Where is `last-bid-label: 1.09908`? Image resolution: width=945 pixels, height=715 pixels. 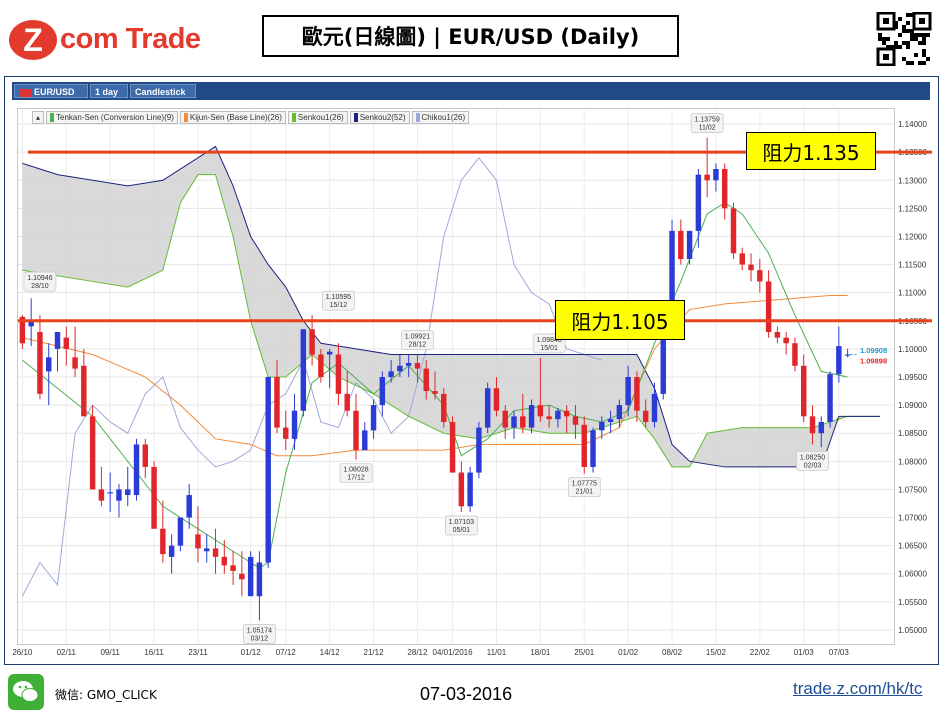
last-bid-label: 1.09908 is located at coordinates (873, 350).